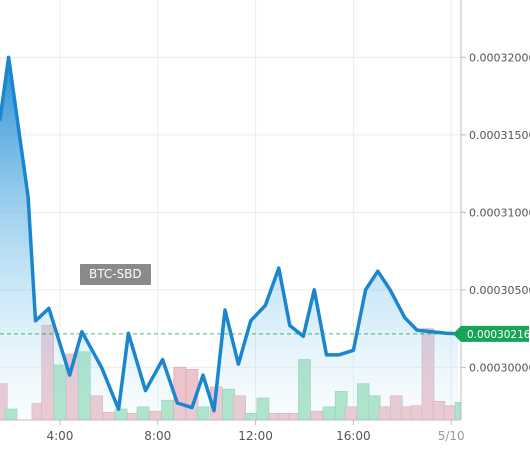  Describe the element at coordinates (499, 57) in the screenshot. I see `y-tick-label: 0.00032000` at that location.